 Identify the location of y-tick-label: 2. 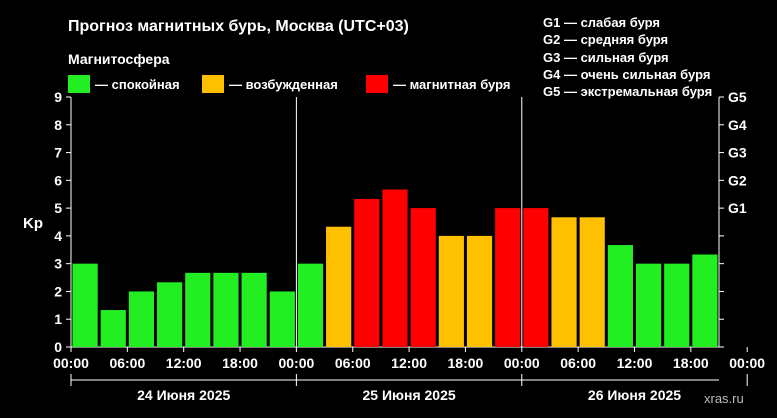
(58, 291).